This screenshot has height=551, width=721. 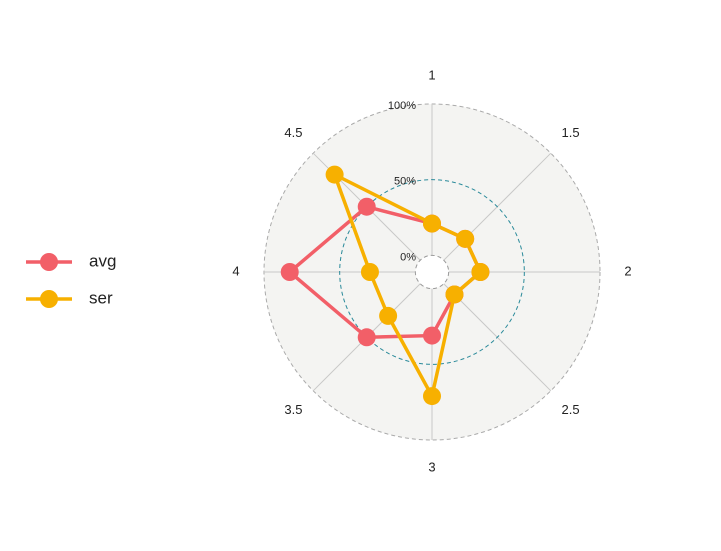 I want to click on axis-label: 3, so click(x=431, y=466).